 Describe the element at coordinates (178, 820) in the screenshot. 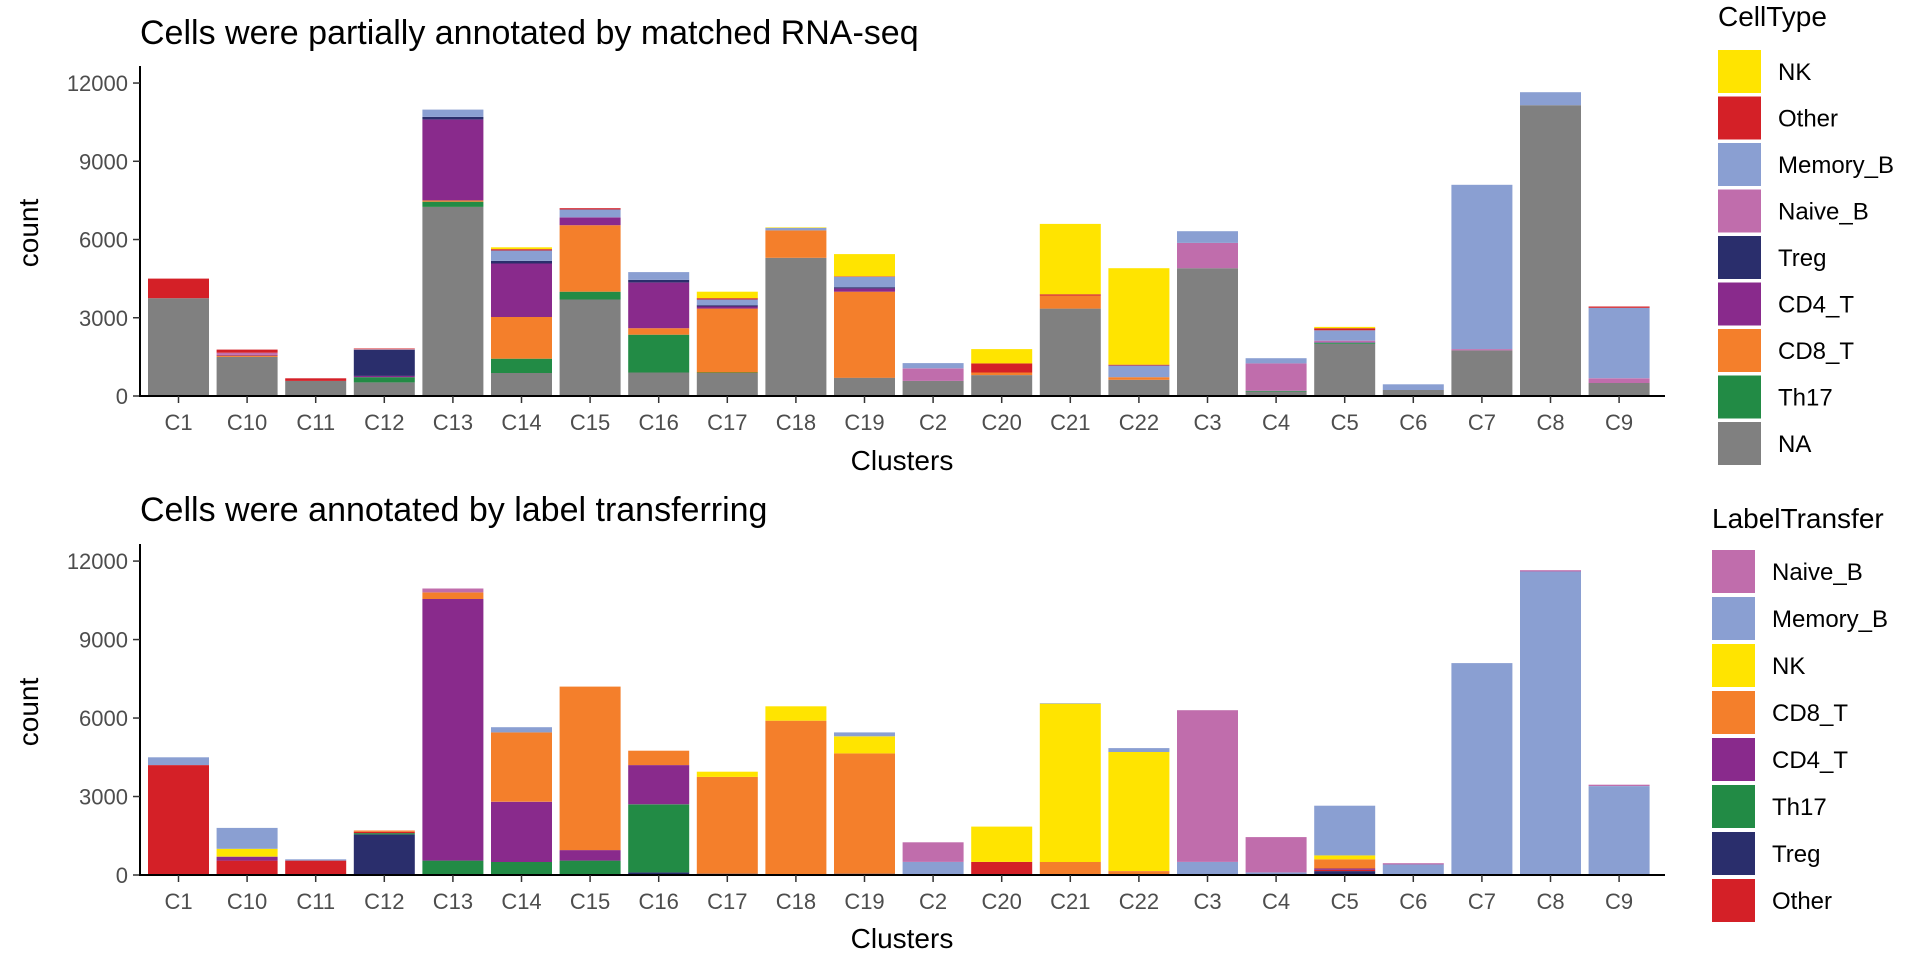

I see `bar-segment-c1-other` at that location.